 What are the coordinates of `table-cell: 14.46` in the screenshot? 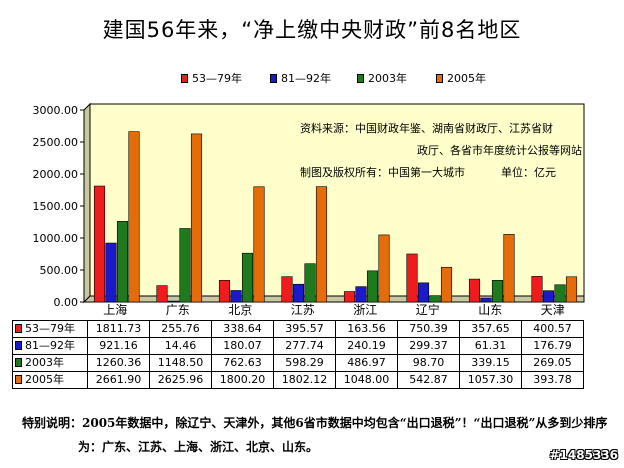 It's located at (180, 346).